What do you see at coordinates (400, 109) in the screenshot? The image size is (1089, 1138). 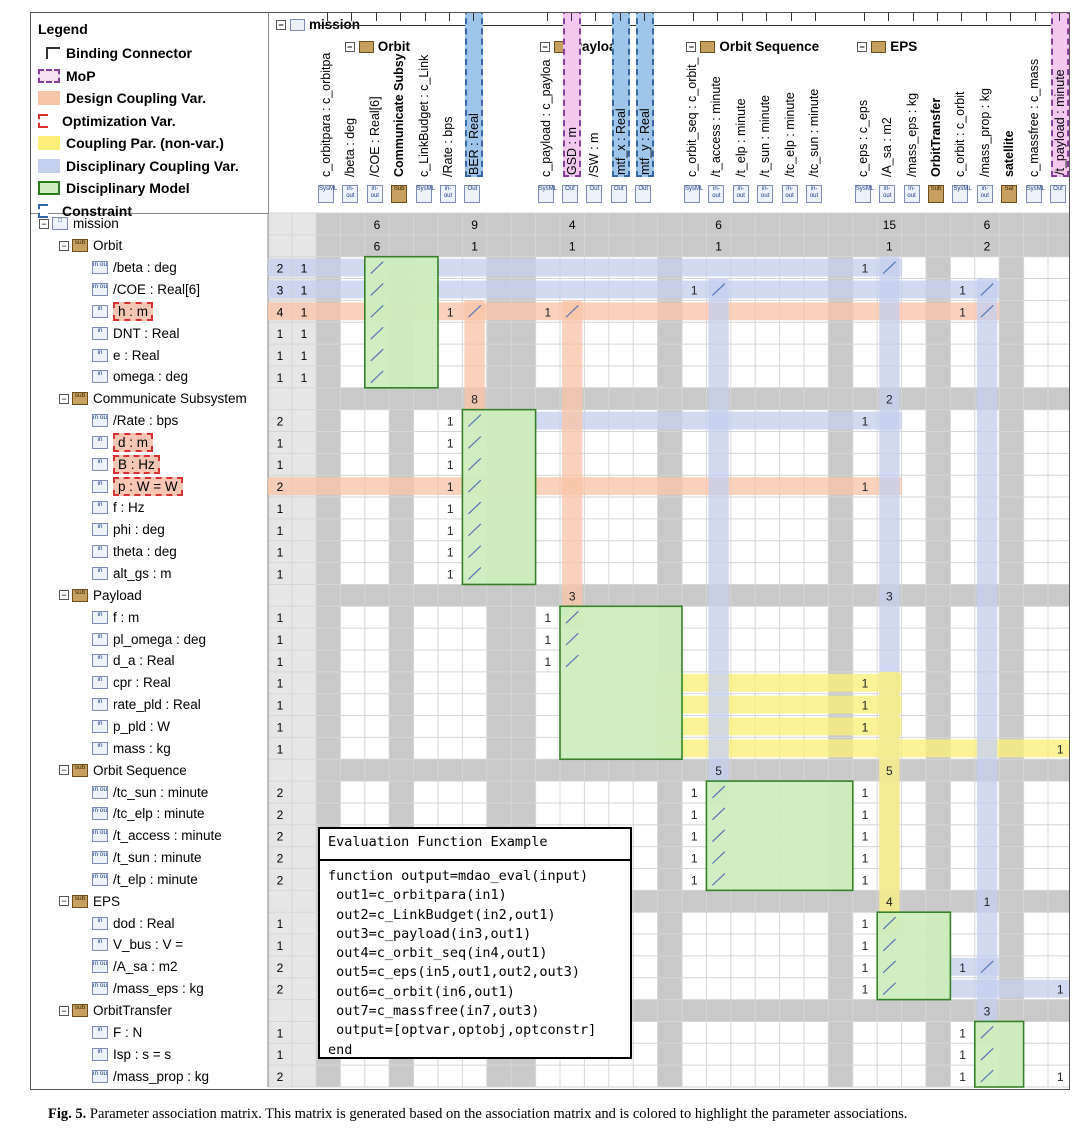 I see `column-header-cell: Communicate Subsy Sub` at bounding box center [400, 109].